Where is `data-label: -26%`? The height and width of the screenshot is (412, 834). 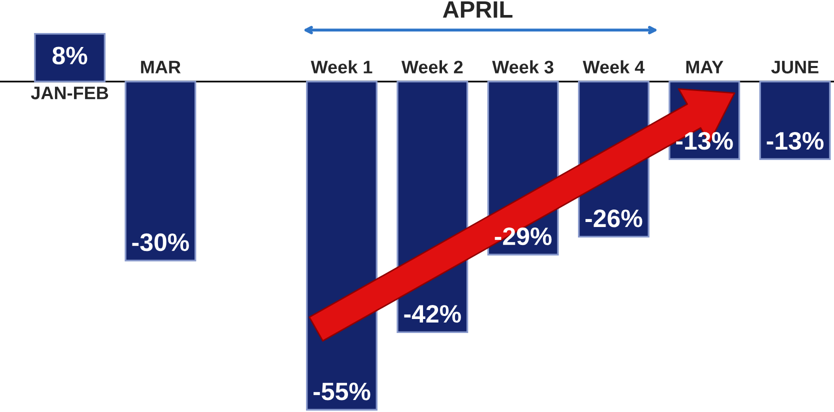
data-label: -26% is located at coordinates (614, 219).